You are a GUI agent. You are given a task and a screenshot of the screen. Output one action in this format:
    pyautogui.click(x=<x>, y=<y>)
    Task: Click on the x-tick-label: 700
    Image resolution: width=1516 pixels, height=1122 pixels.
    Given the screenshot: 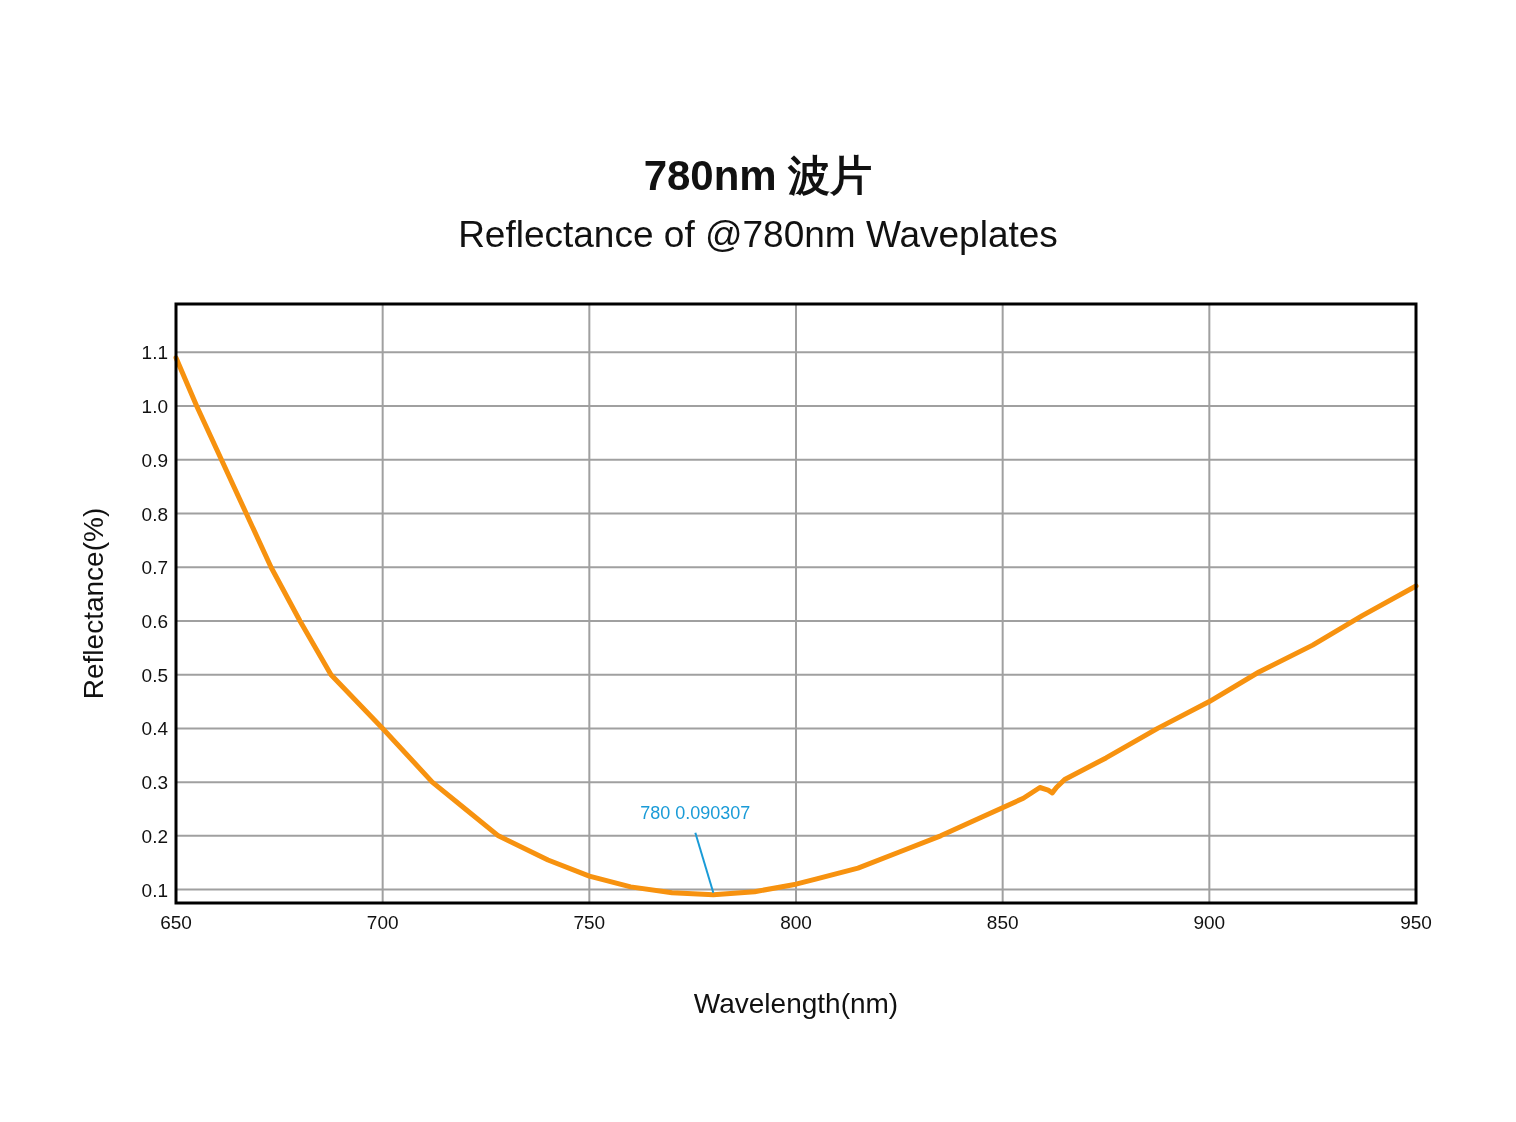 What is the action you would take?
    pyautogui.click(x=382, y=922)
    